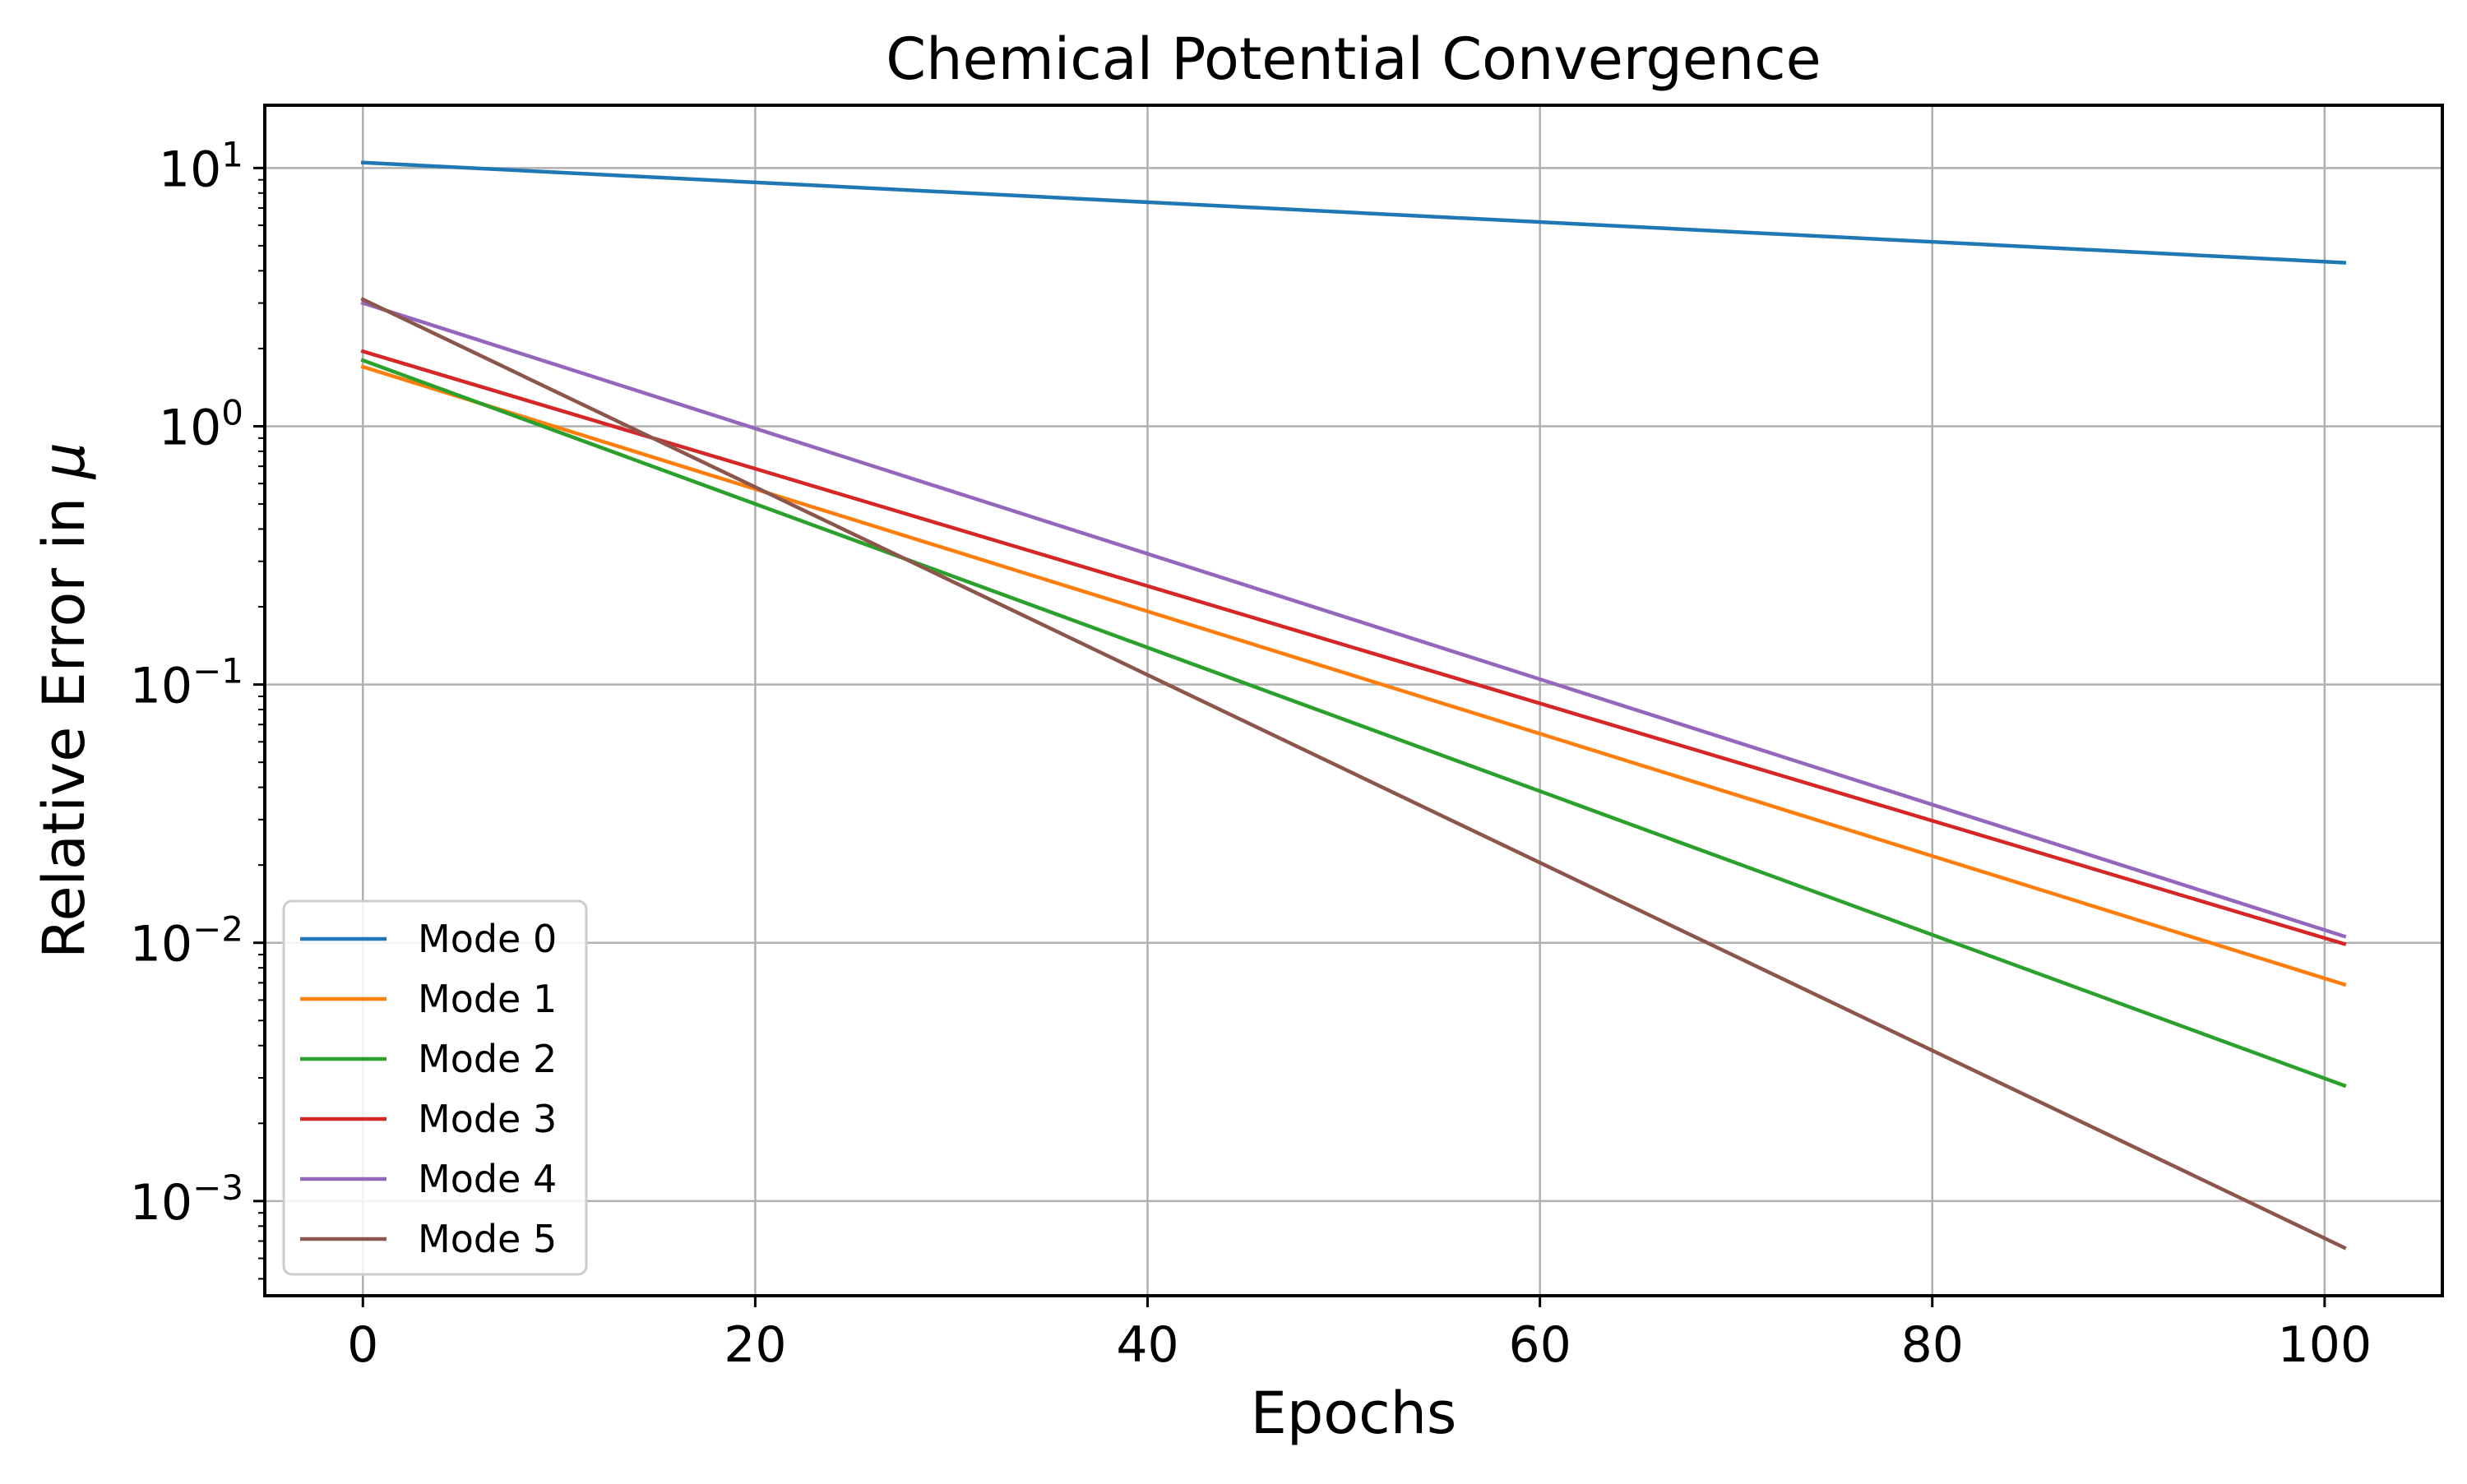  What do you see at coordinates (488, 1059) in the screenshot?
I see `legend-label-mode-2: Mode 2` at bounding box center [488, 1059].